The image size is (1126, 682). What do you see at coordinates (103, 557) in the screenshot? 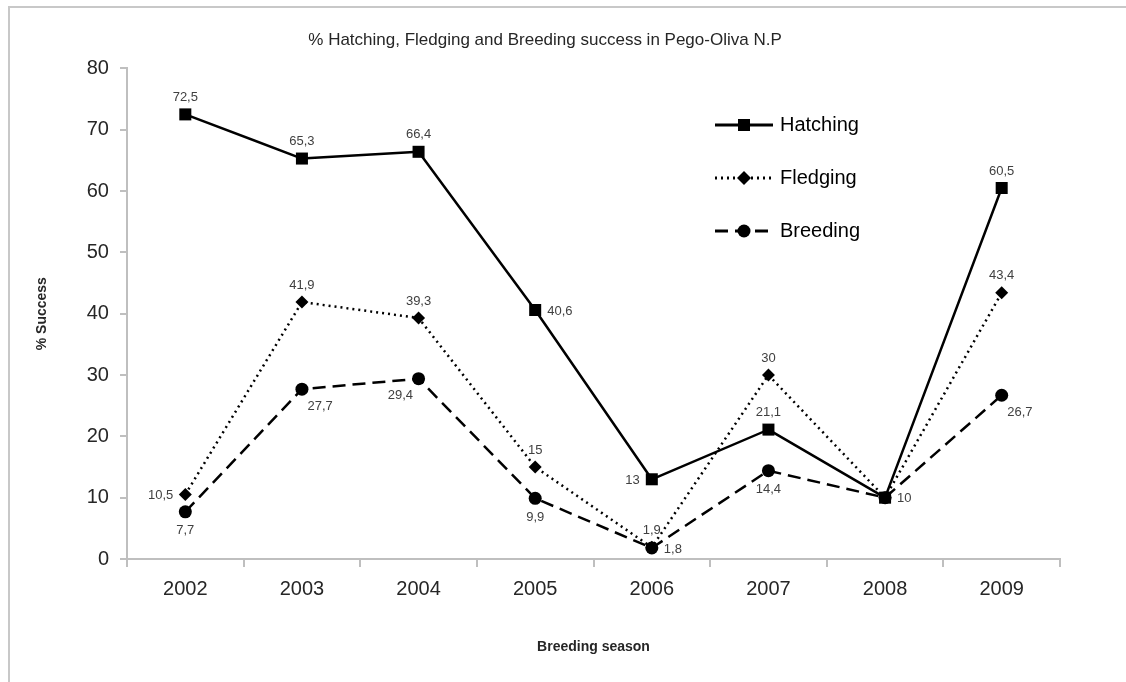
I see `y-tick-label: 0` at bounding box center [103, 557].